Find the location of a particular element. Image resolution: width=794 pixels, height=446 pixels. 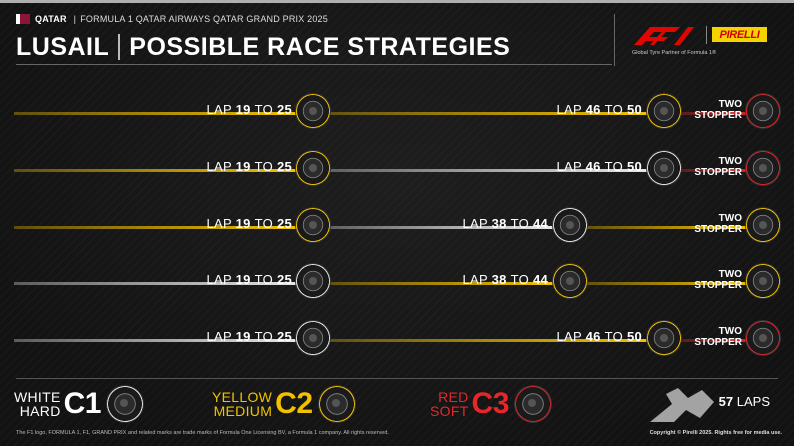

legend-hardness: SOFT is located at coordinates (449, 411).